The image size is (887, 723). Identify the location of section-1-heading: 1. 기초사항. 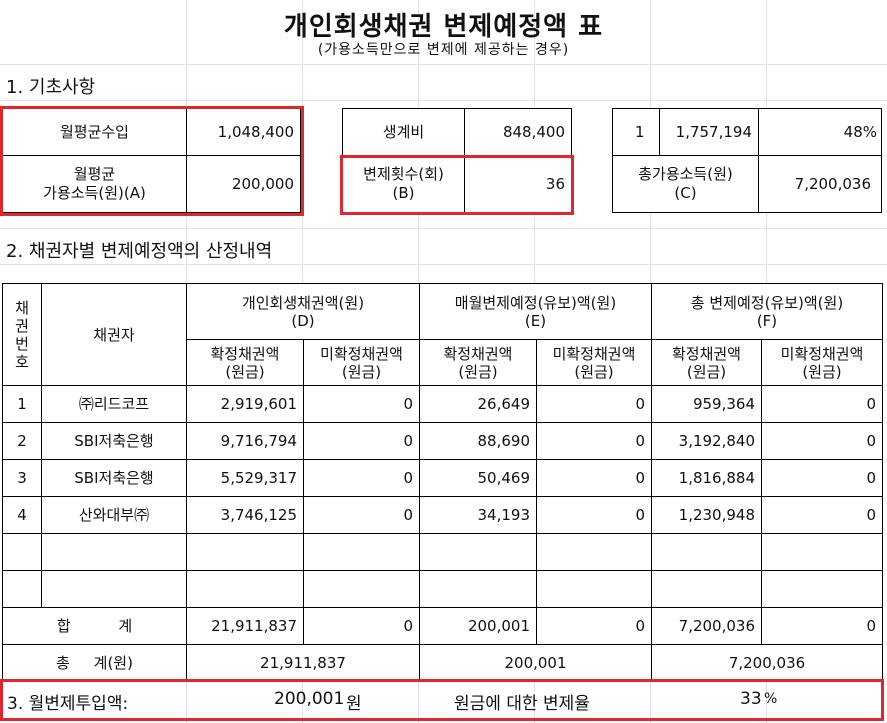
(51, 87).